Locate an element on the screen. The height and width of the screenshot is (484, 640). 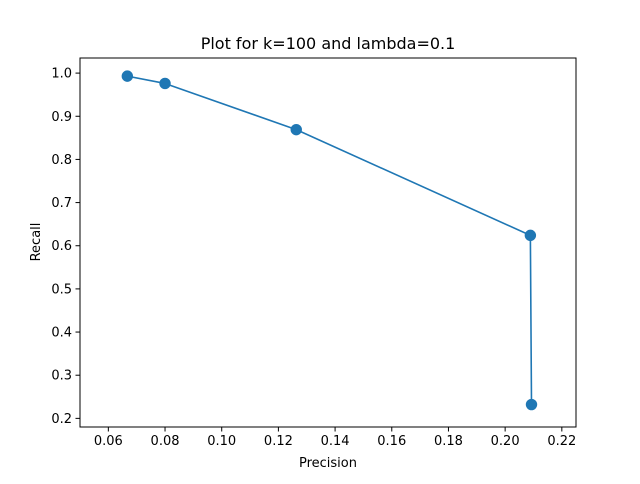
y-axis-label: Recall is located at coordinates (36, 242).